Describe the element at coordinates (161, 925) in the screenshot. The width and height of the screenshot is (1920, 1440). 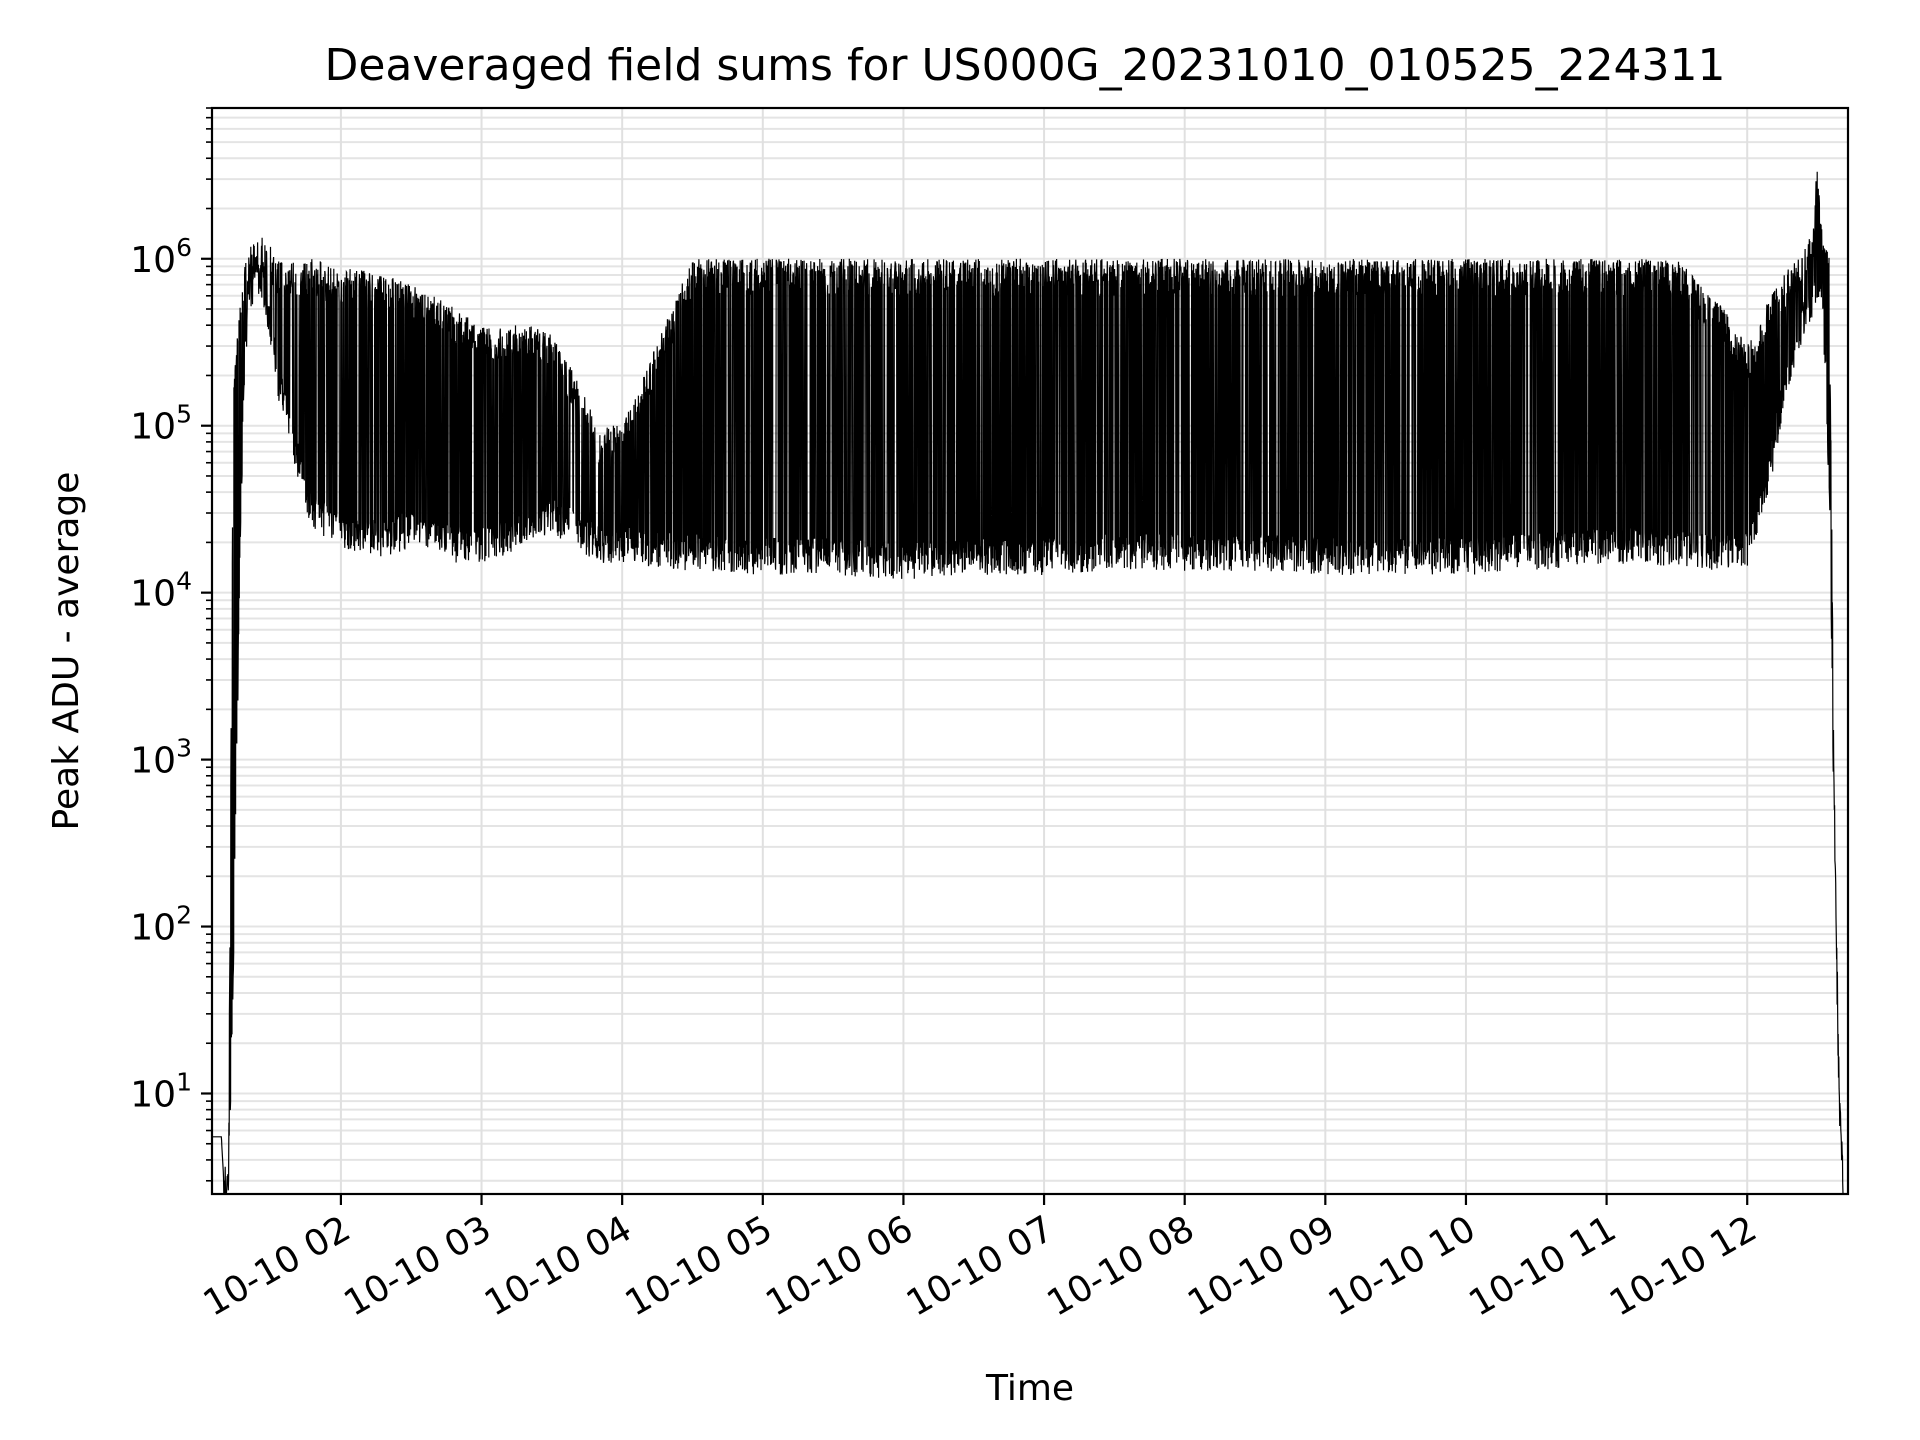
I see `y-tick-label: 10²` at that location.